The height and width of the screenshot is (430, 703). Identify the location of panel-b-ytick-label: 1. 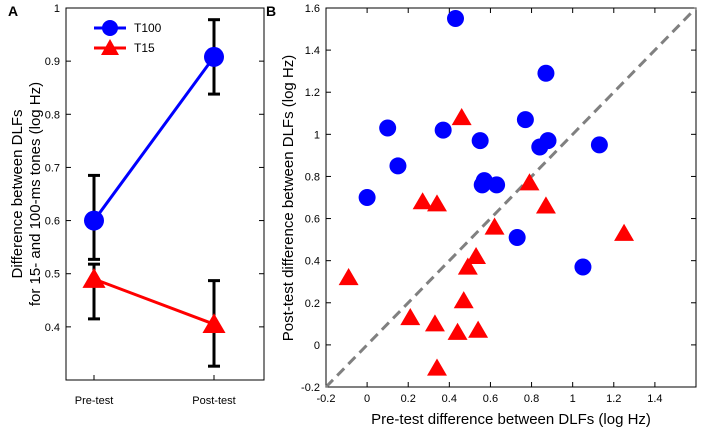
(317, 135).